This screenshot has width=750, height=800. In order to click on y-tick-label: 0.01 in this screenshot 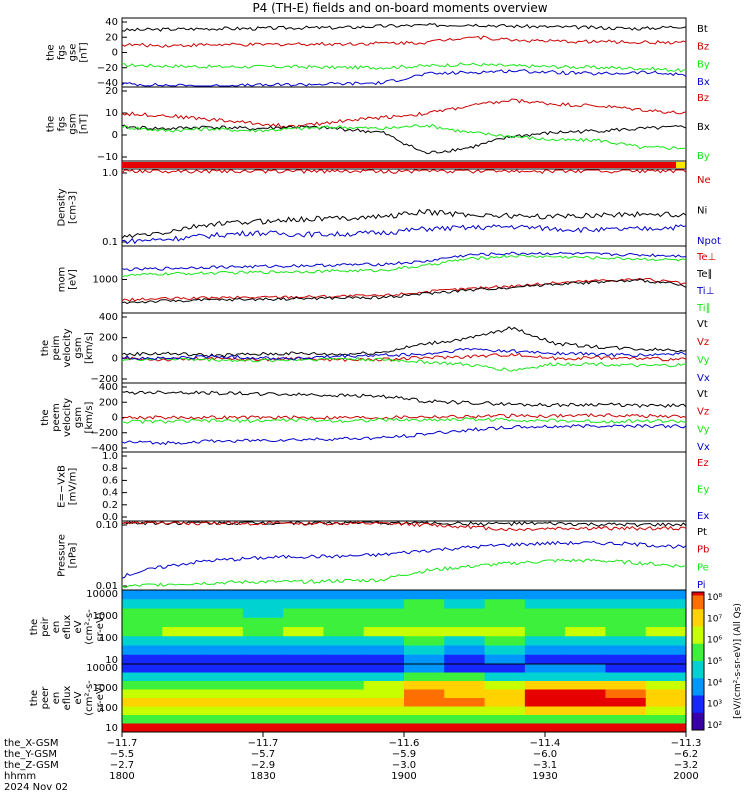, I will do `click(107, 586)`.